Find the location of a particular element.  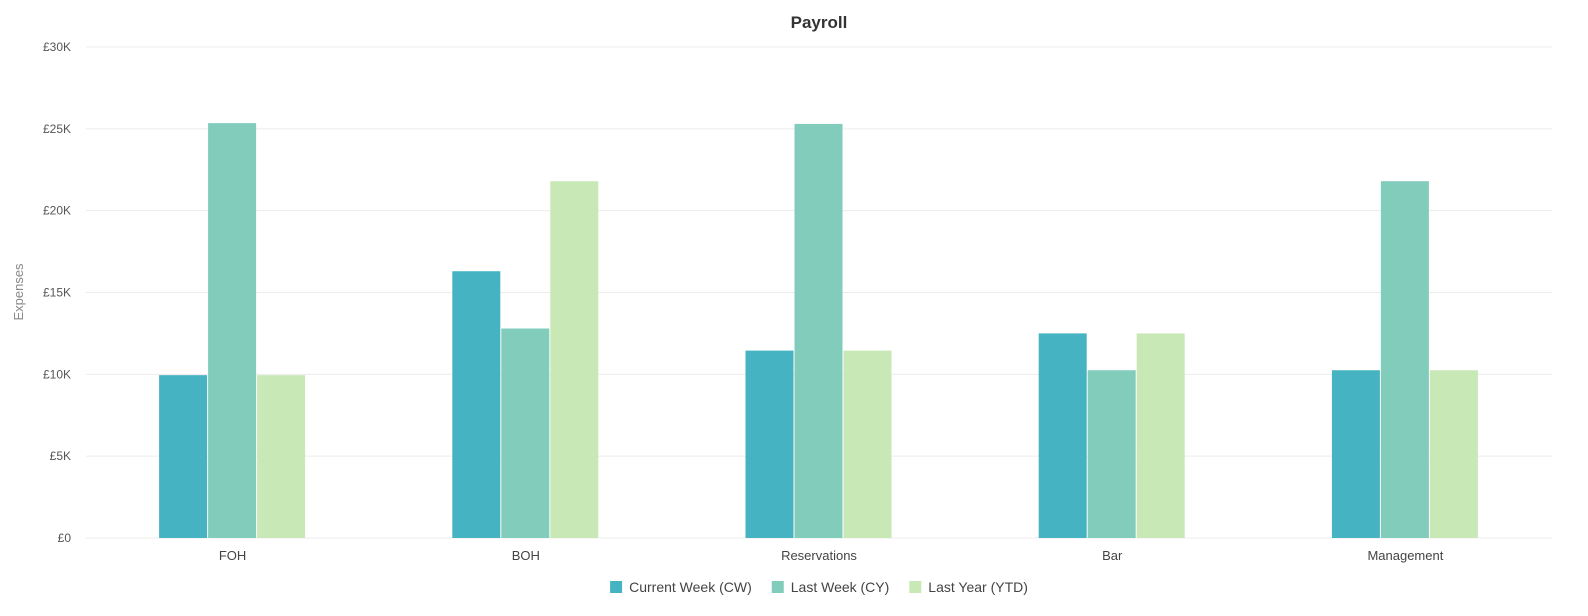

y-tick-label: £10K is located at coordinates (57, 374).